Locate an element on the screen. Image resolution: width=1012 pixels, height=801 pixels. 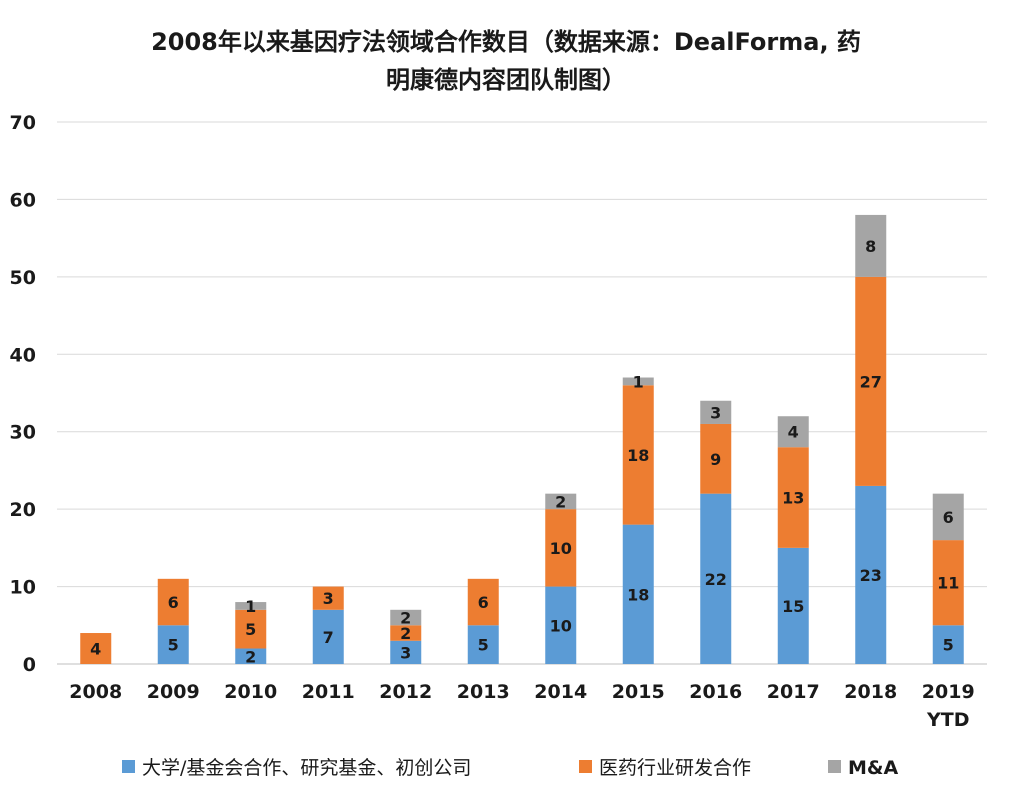
data-label: 22 is located at coordinates (716, 579).